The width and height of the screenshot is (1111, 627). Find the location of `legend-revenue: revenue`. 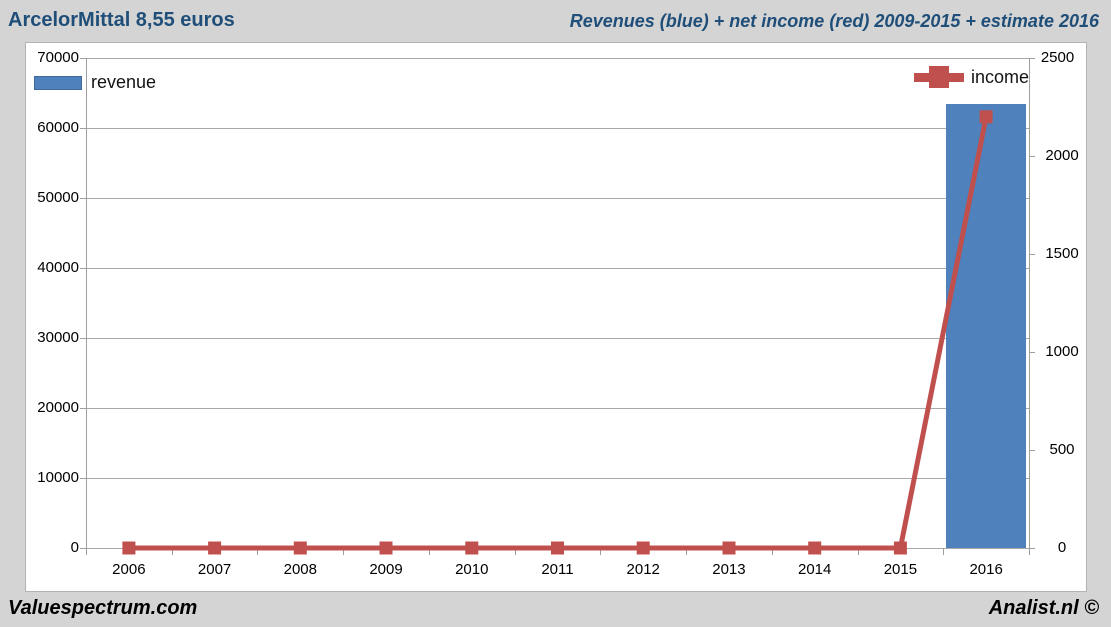

legend-revenue: revenue is located at coordinates (95, 82).